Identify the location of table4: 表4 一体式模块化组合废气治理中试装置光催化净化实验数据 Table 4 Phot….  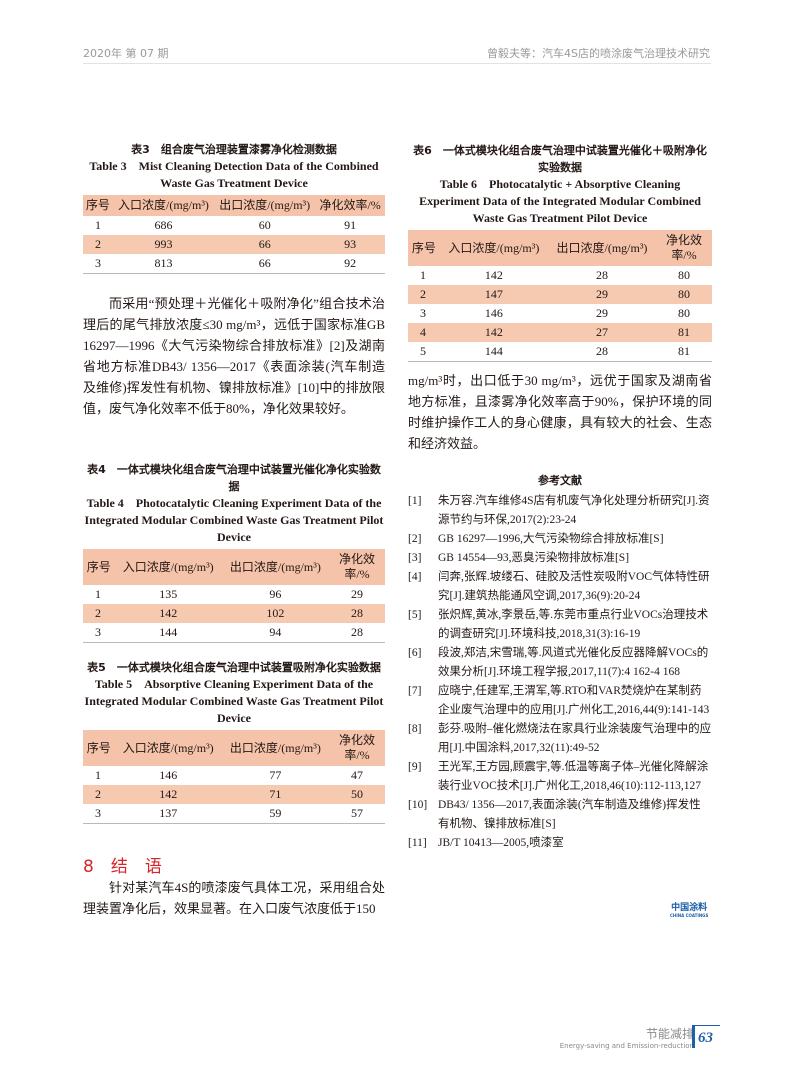
(234, 552).